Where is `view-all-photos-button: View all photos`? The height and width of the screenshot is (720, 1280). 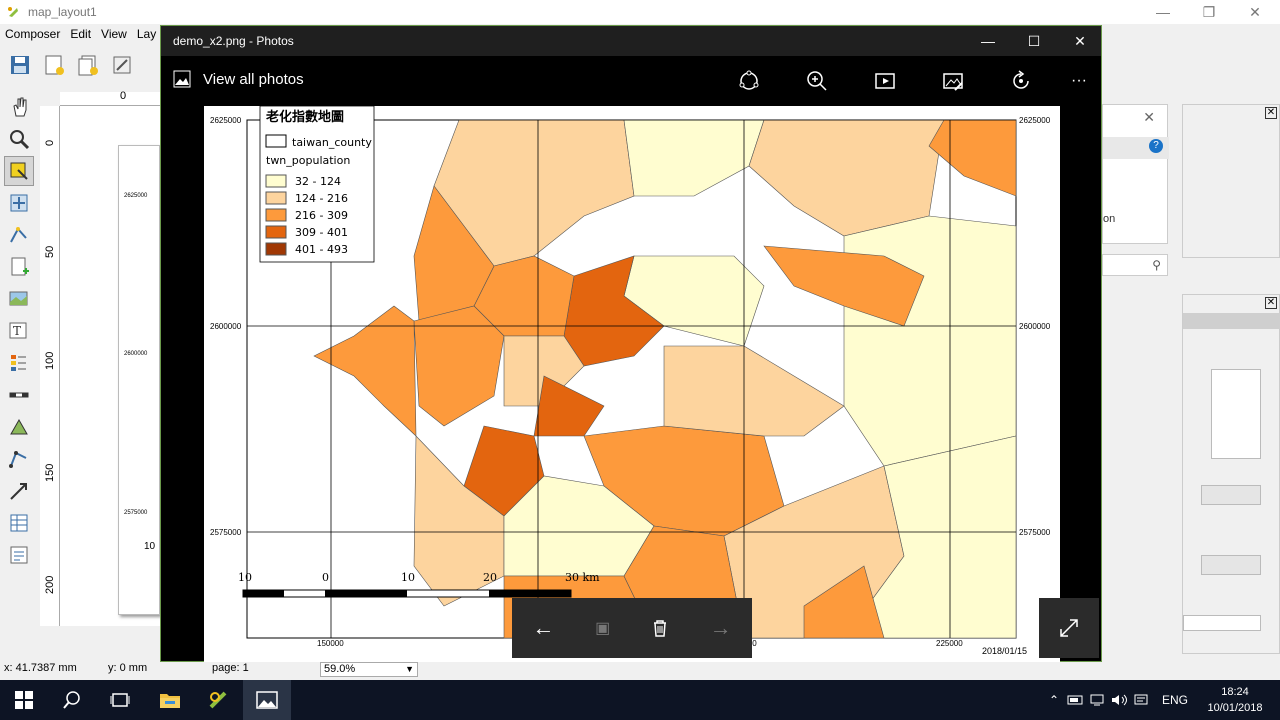 view-all-photos-button: View all photos is located at coordinates (238, 79).